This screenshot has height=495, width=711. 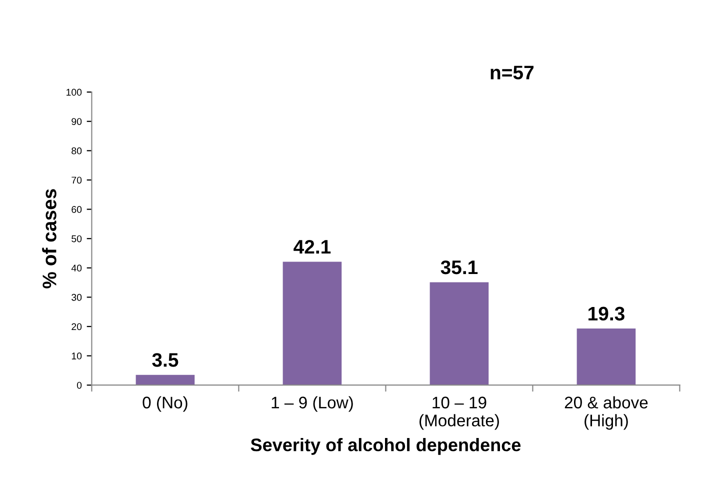 What do you see at coordinates (312, 404) in the screenshot?
I see `x-tick-label: 1 – 9 (Low)` at bounding box center [312, 404].